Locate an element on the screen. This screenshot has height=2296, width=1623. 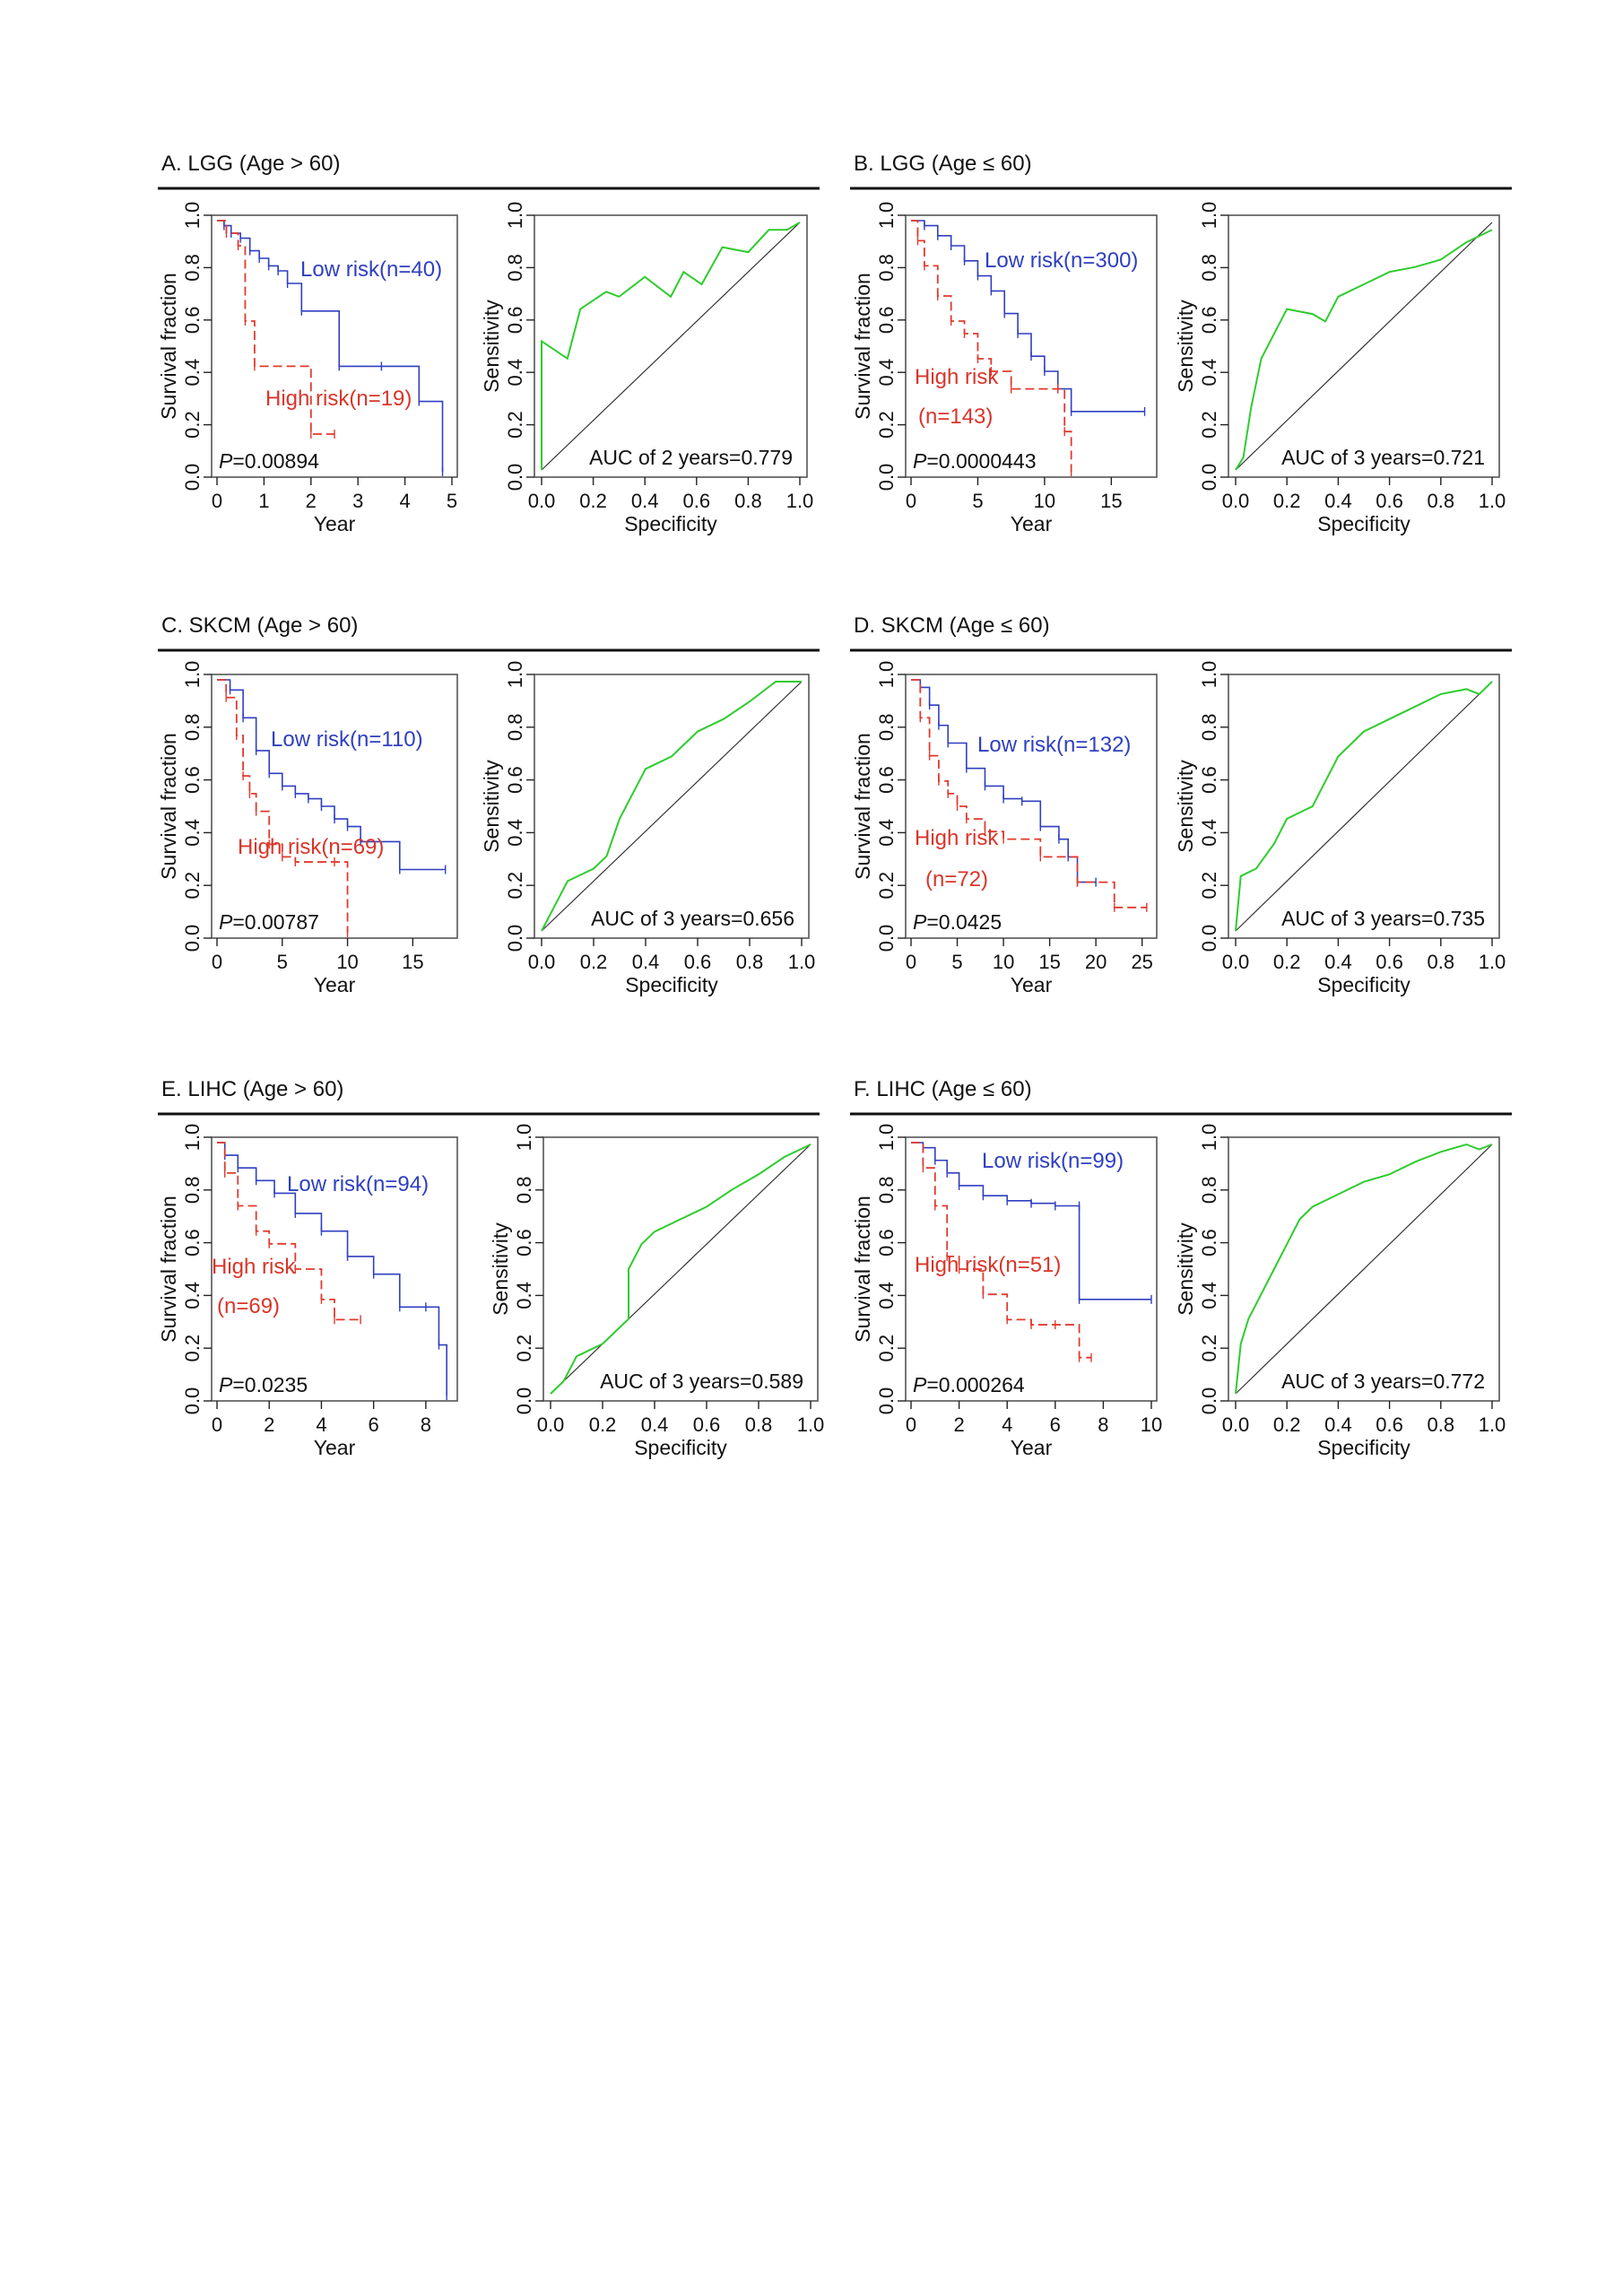
p-value-text: P=0.0235 is located at coordinates (263, 1384).